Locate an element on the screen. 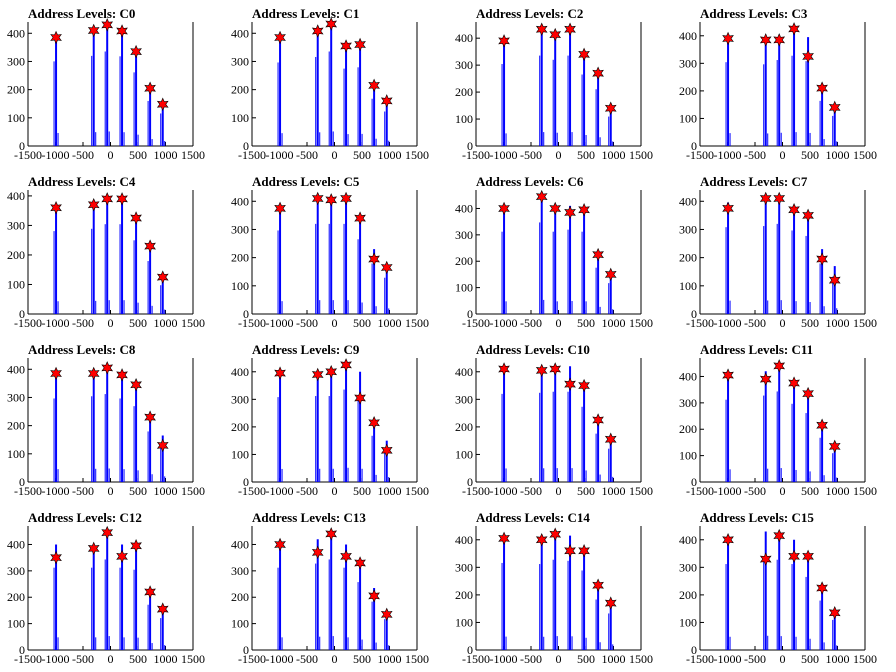 Image resolution: width=896 pixels, height=672 pixels. chart-title: Address Levels: C8 is located at coordinates (82, 349).